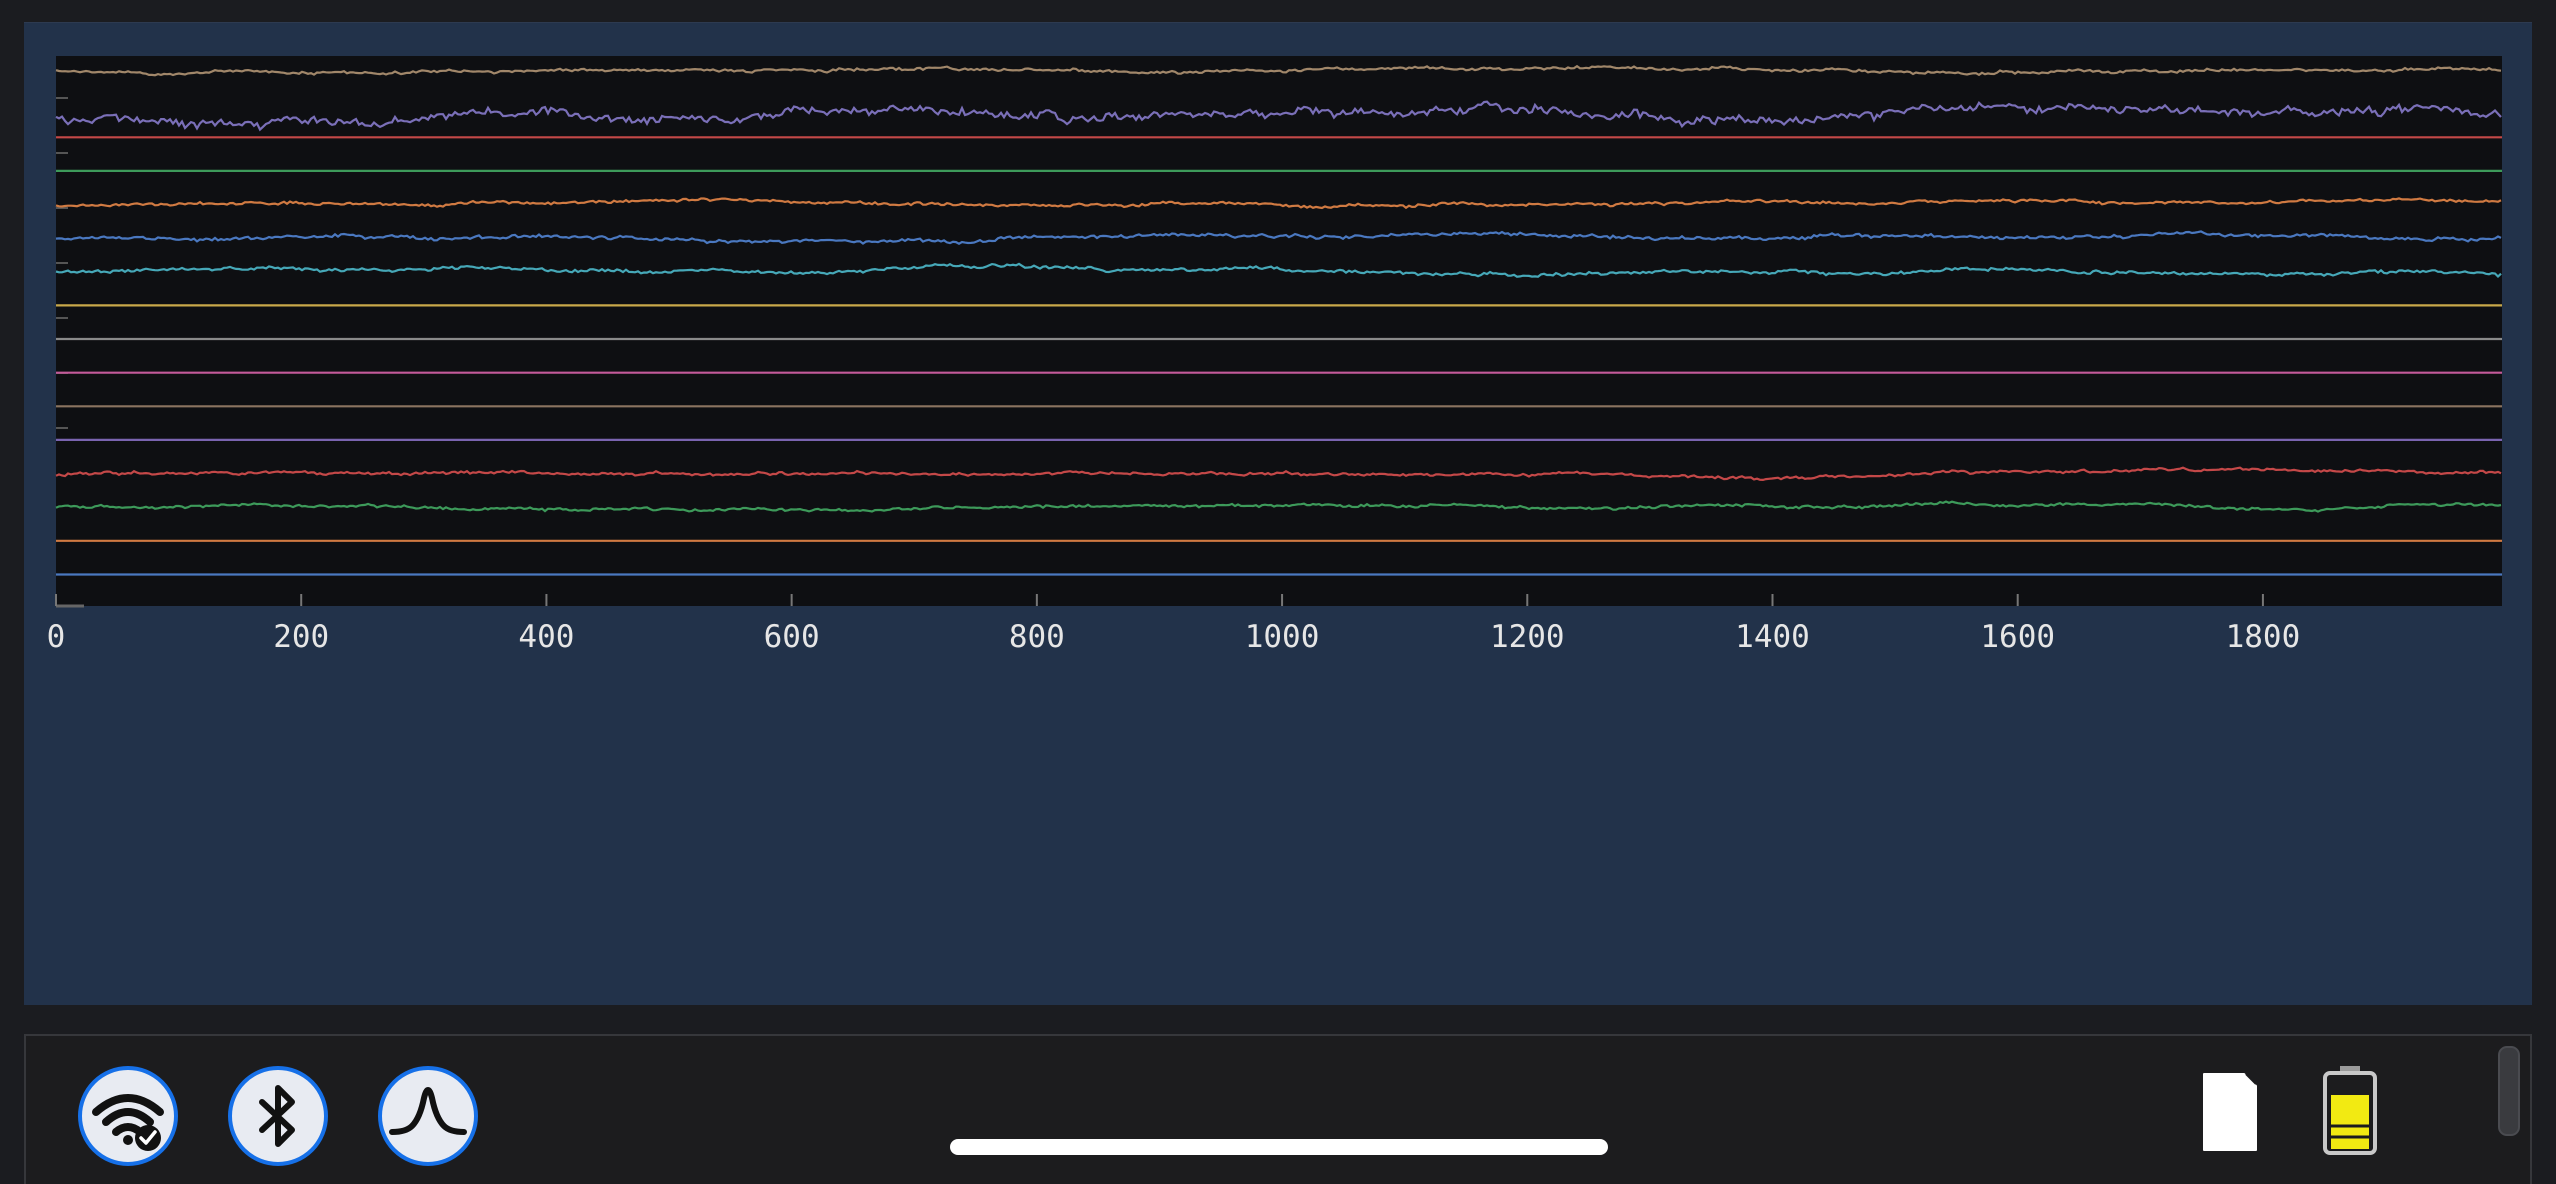 The width and height of the screenshot is (2556, 1184). Describe the element at coordinates (1279, 1147) in the screenshot. I see `home-indicator` at that location.